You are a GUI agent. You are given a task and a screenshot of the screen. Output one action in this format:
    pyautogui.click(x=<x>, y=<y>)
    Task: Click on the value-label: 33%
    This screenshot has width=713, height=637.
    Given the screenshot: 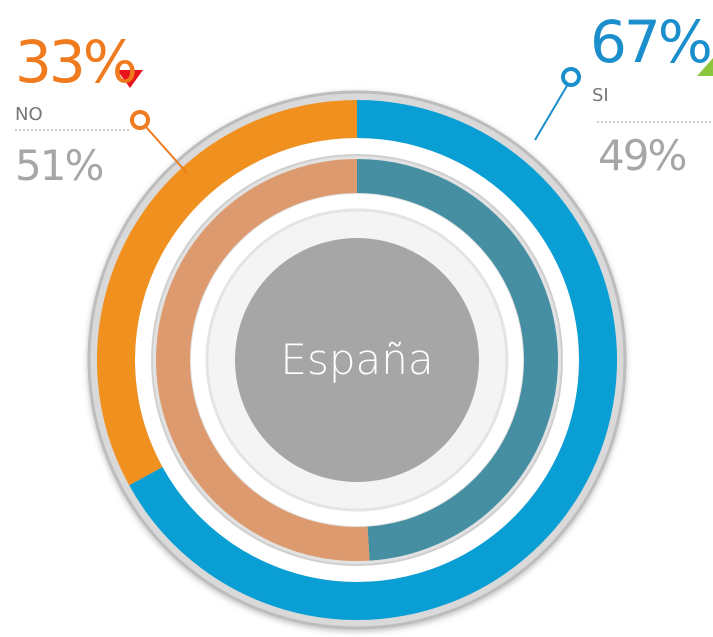 What is the action you would take?
    pyautogui.click(x=75, y=62)
    